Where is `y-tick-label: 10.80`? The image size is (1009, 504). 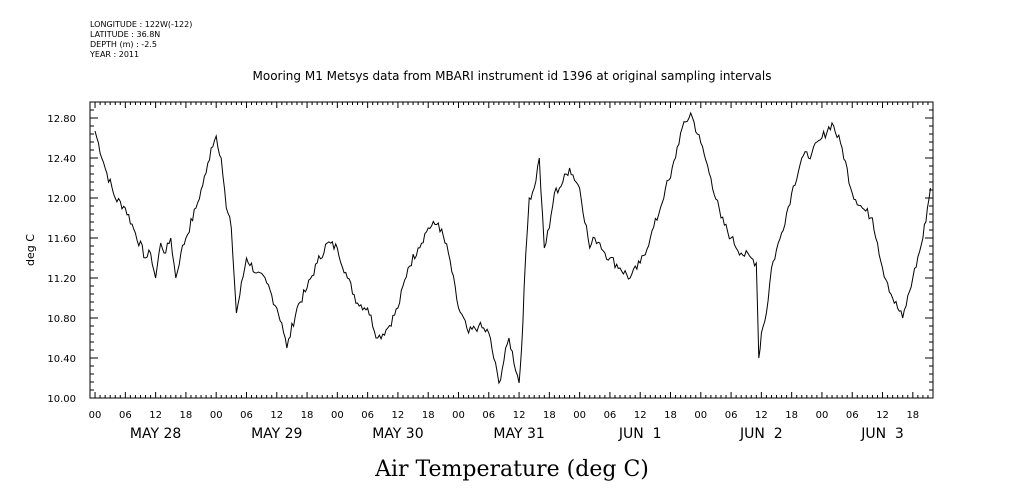
y-tick-label: 10.80 is located at coordinates (61, 319).